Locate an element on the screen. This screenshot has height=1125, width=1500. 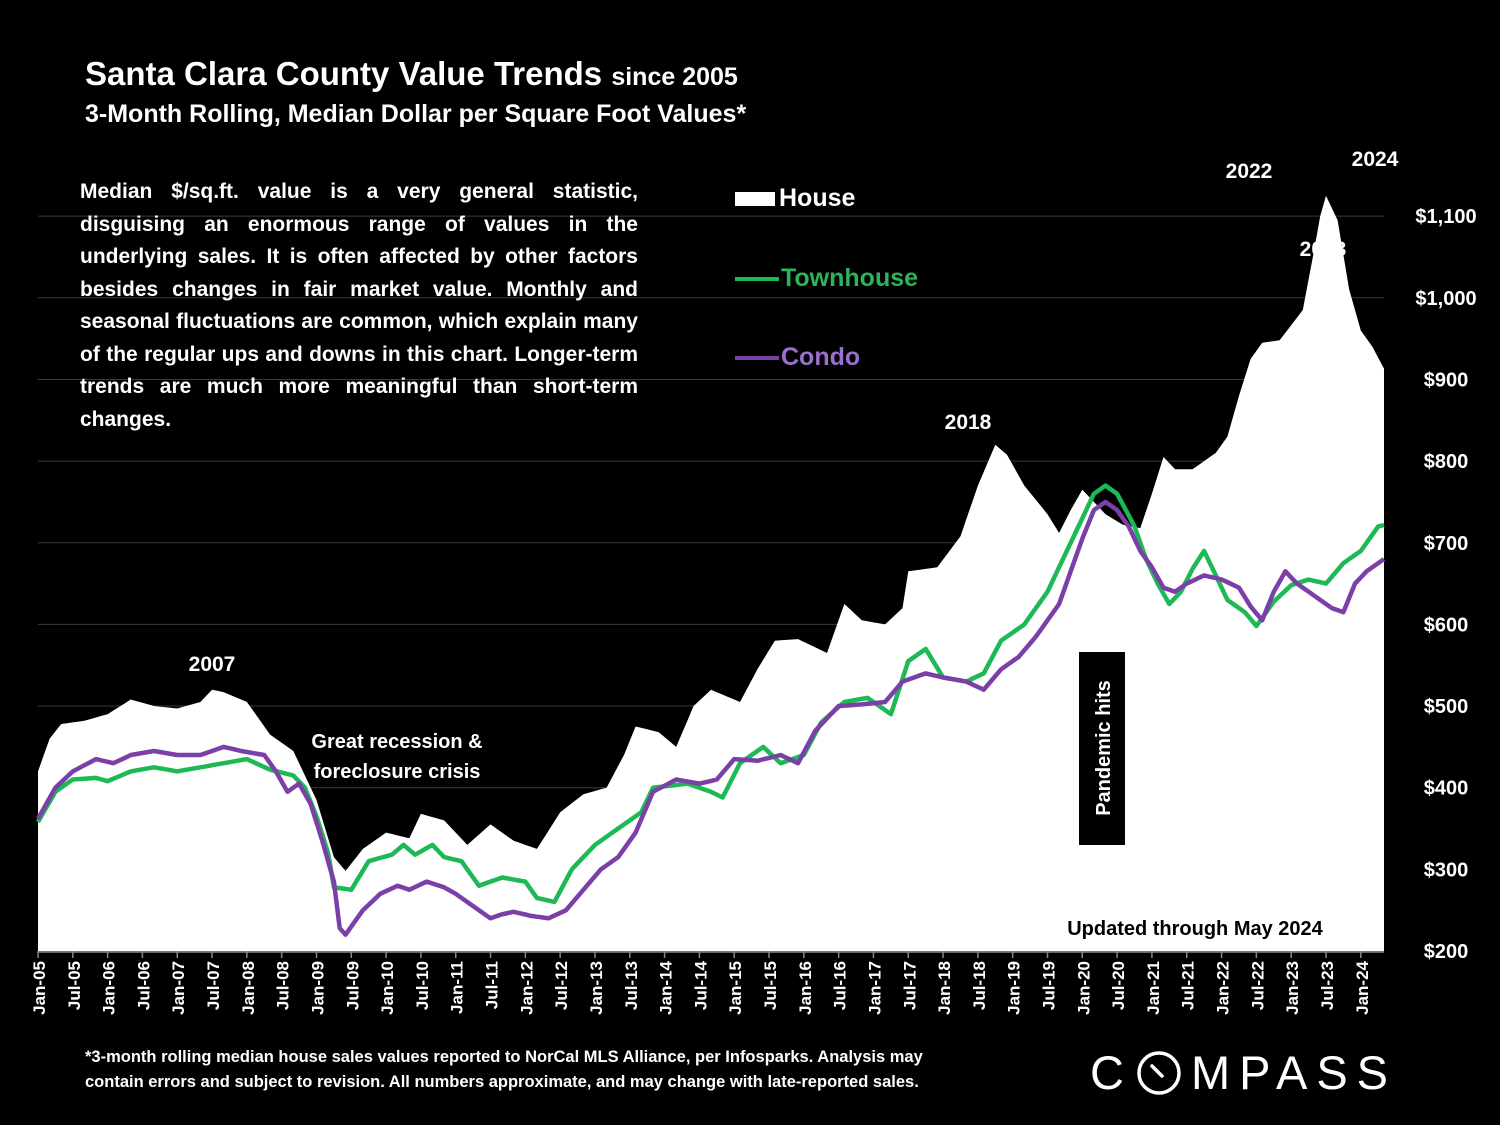
x-tick-label: Jan-13 is located at coordinates (596, 988).